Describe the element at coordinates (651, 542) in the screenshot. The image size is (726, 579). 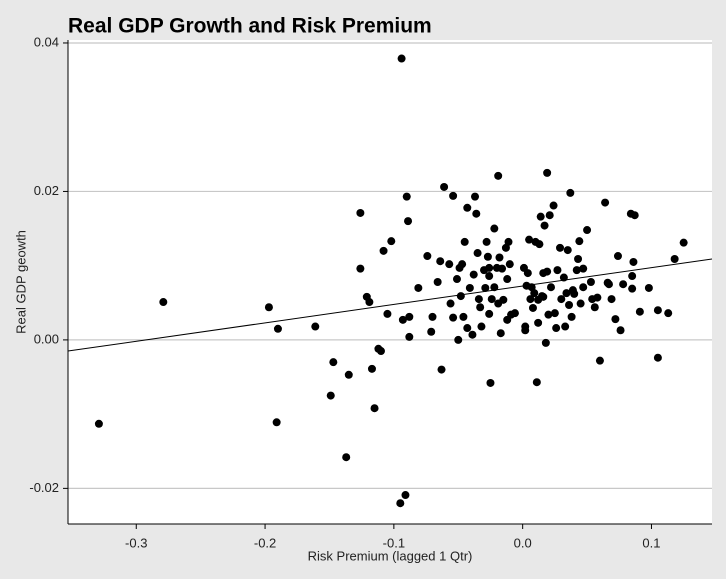
I see `x-tick-label: 0.1` at that location.